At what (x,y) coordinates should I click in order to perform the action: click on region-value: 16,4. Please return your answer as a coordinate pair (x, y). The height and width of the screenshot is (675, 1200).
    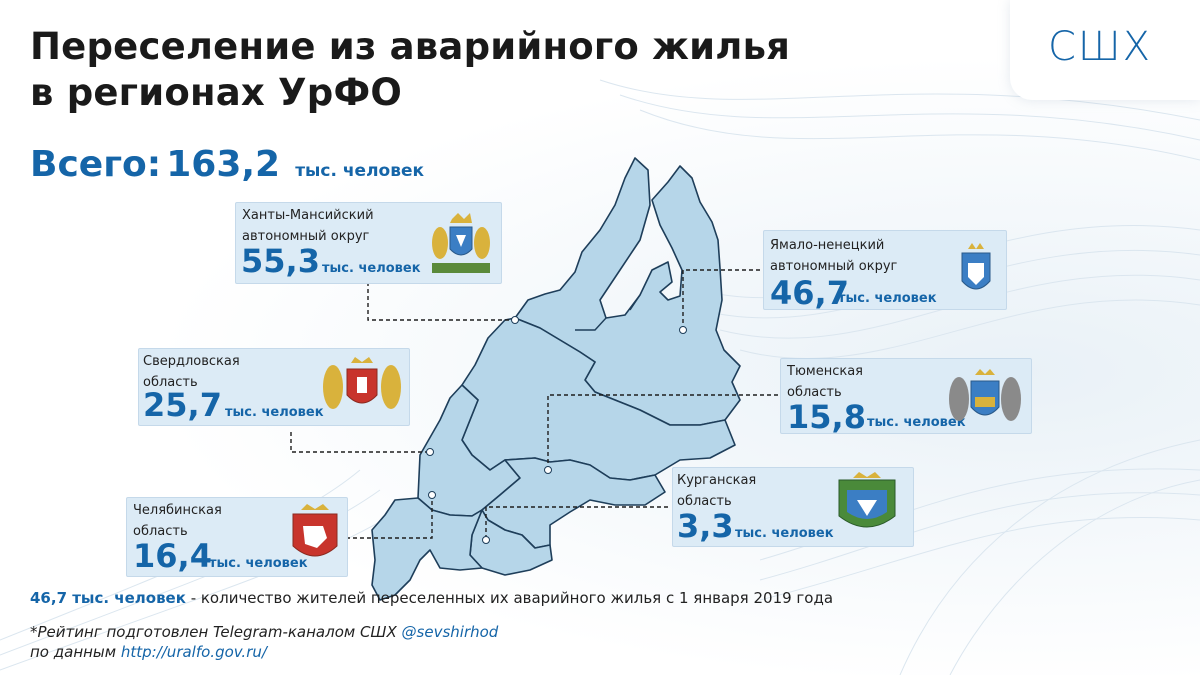
    Looking at the image, I should click on (172, 556).